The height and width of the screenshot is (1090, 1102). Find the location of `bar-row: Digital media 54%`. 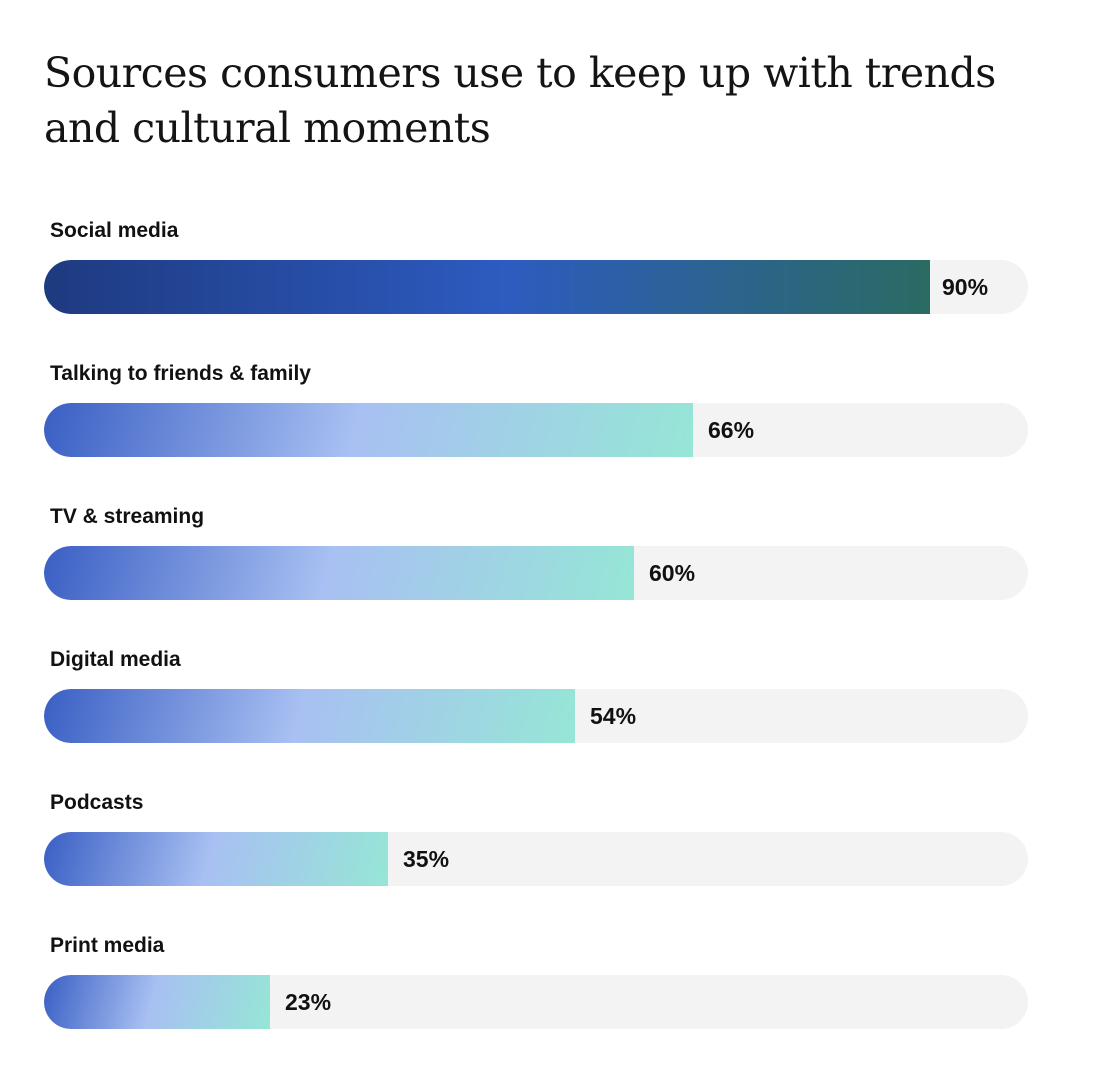

bar-row: Digital media 54% is located at coordinates (536, 697).